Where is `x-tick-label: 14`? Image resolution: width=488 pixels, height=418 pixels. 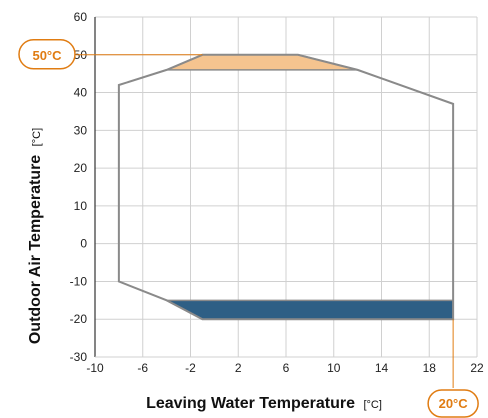 x-tick-label: 14 is located at coordinates (382, 368).